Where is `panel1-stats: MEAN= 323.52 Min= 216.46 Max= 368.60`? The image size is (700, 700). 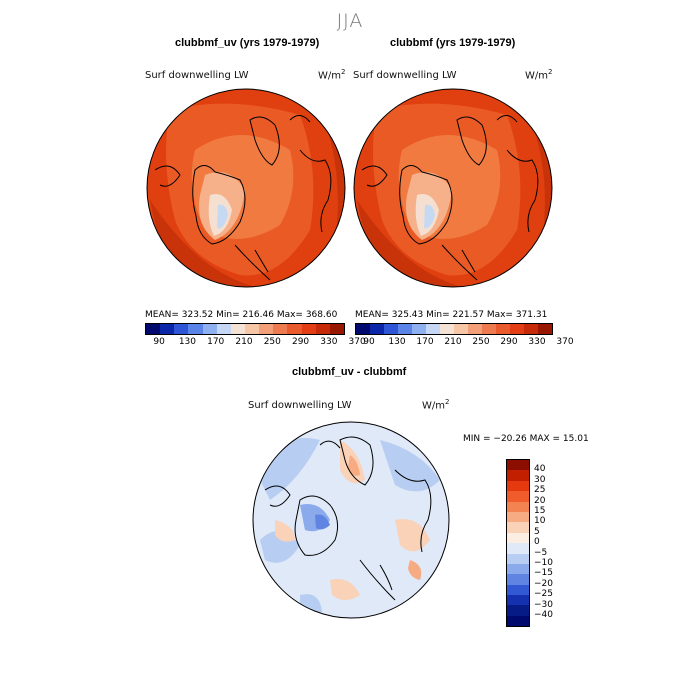
panel1-stats: MEAN= 323.52 Min= 216.46 Max= 368.60 is located at coordinates (241, 315).